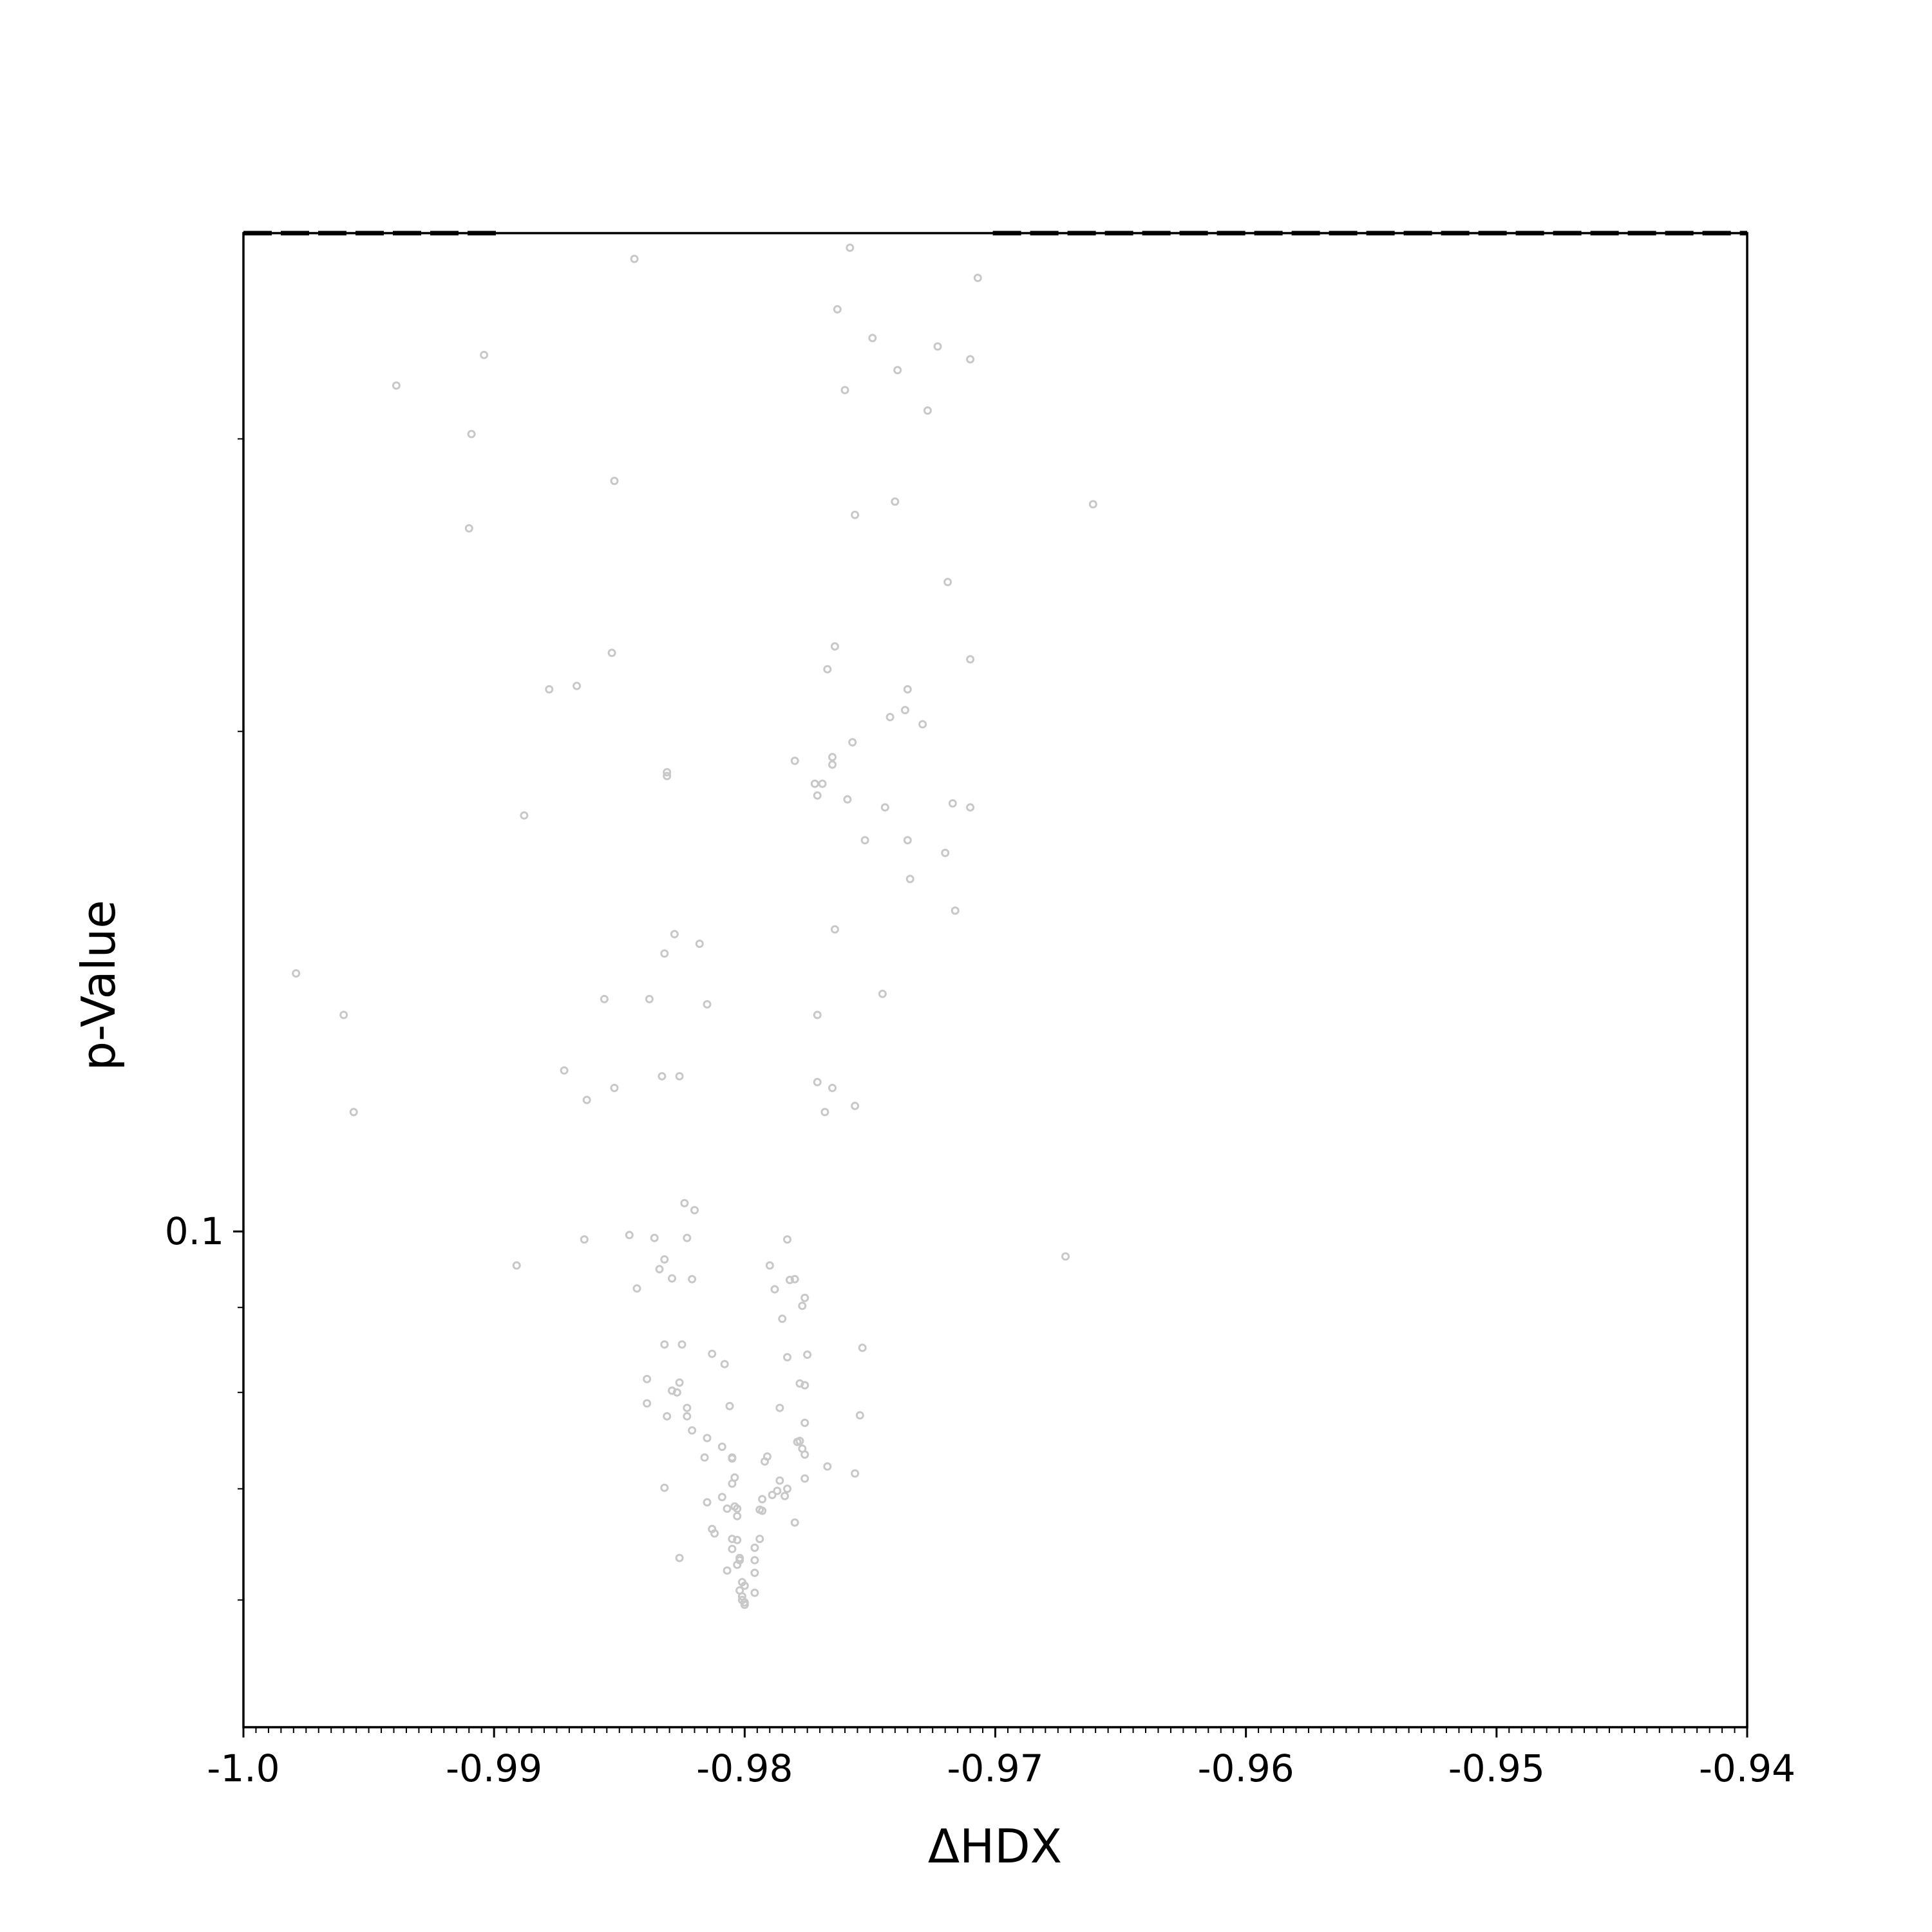 The width and height of the screenshot is (1932, 1932). What do you see at coordinates (194, 1231) in the screenshot?
I see `y-tick-label: 0.1` at bounding box center [194, 1231].